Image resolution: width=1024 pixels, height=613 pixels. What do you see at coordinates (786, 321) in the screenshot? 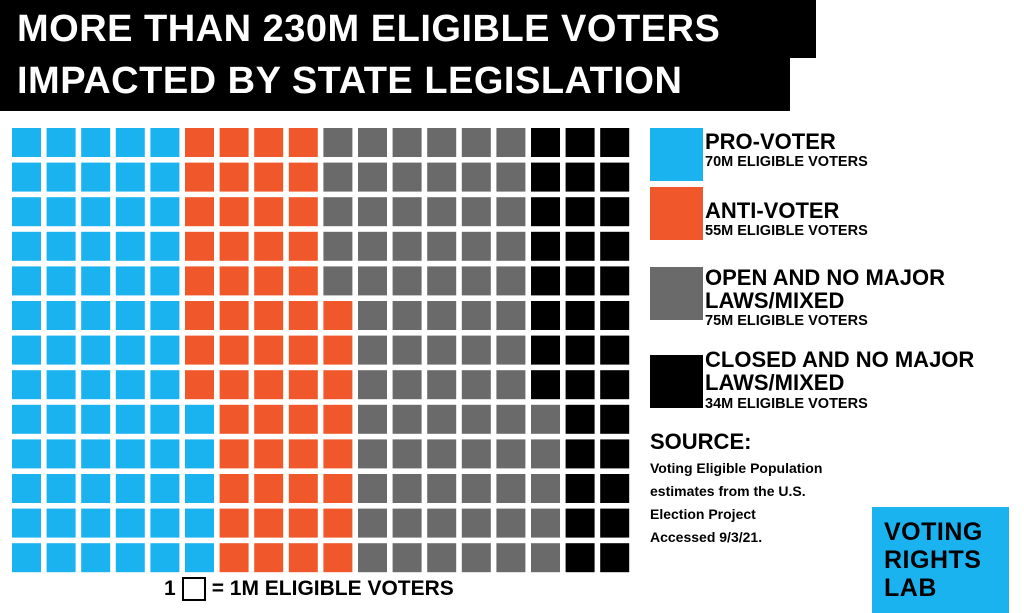
I see `legend-value-open: 75M ELIGIBLE VOTERS` at bounding box center [786, 321].